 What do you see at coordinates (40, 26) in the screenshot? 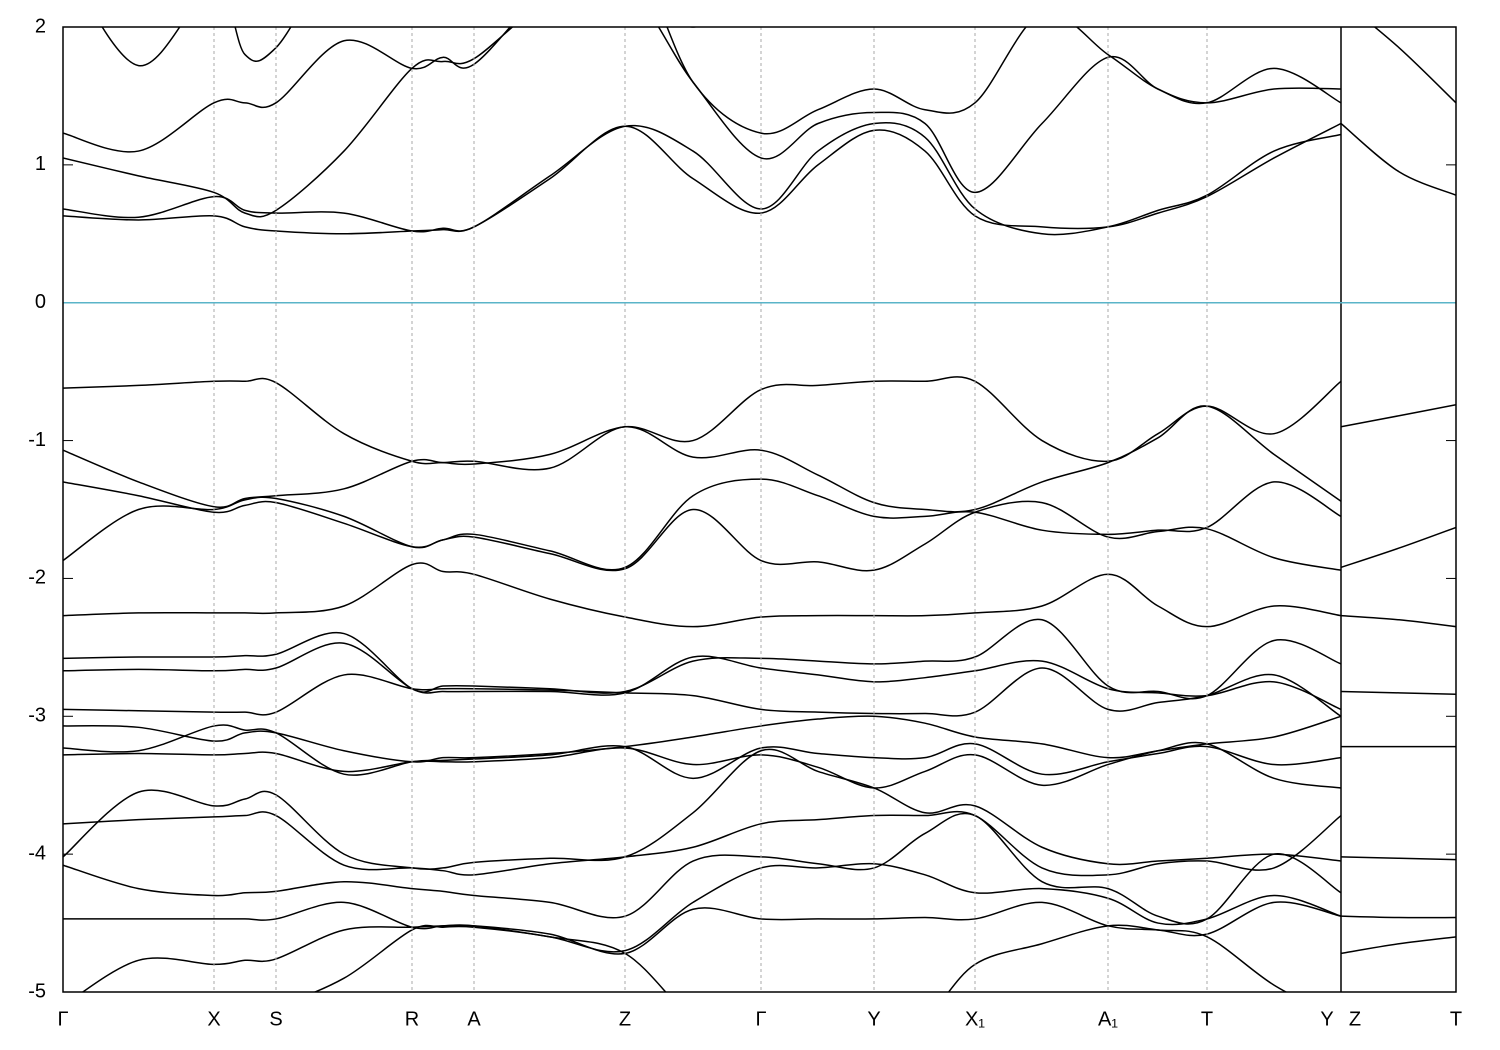
I see `y-tick-label: 2` at bounding box center [40, 26].